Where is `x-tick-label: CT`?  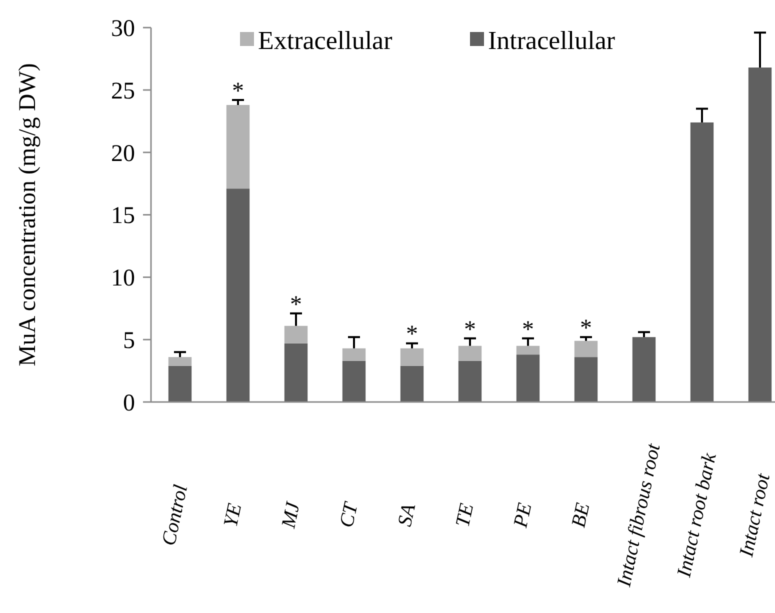
x-tick-label: CT is located at coordinates (349, 514).